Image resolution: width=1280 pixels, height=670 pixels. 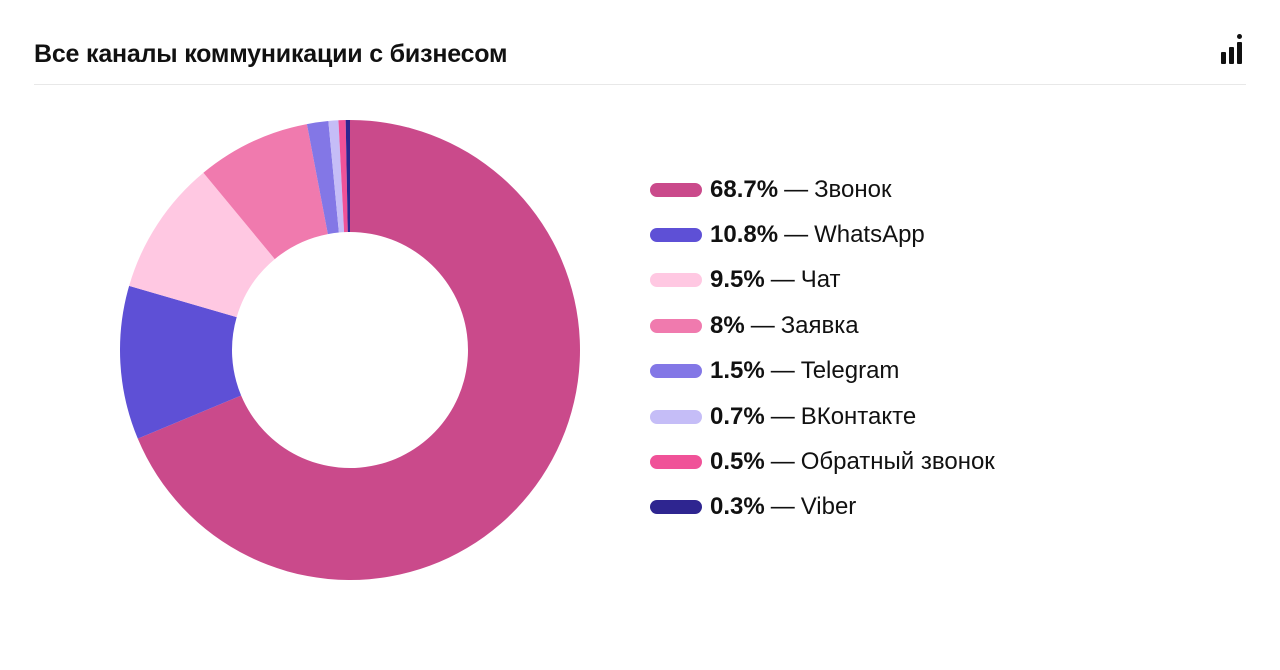 What do you see at coordinates (727, 325) in the screenshot?
I see `legend-value: 8%` at bounding box center [727, 325].